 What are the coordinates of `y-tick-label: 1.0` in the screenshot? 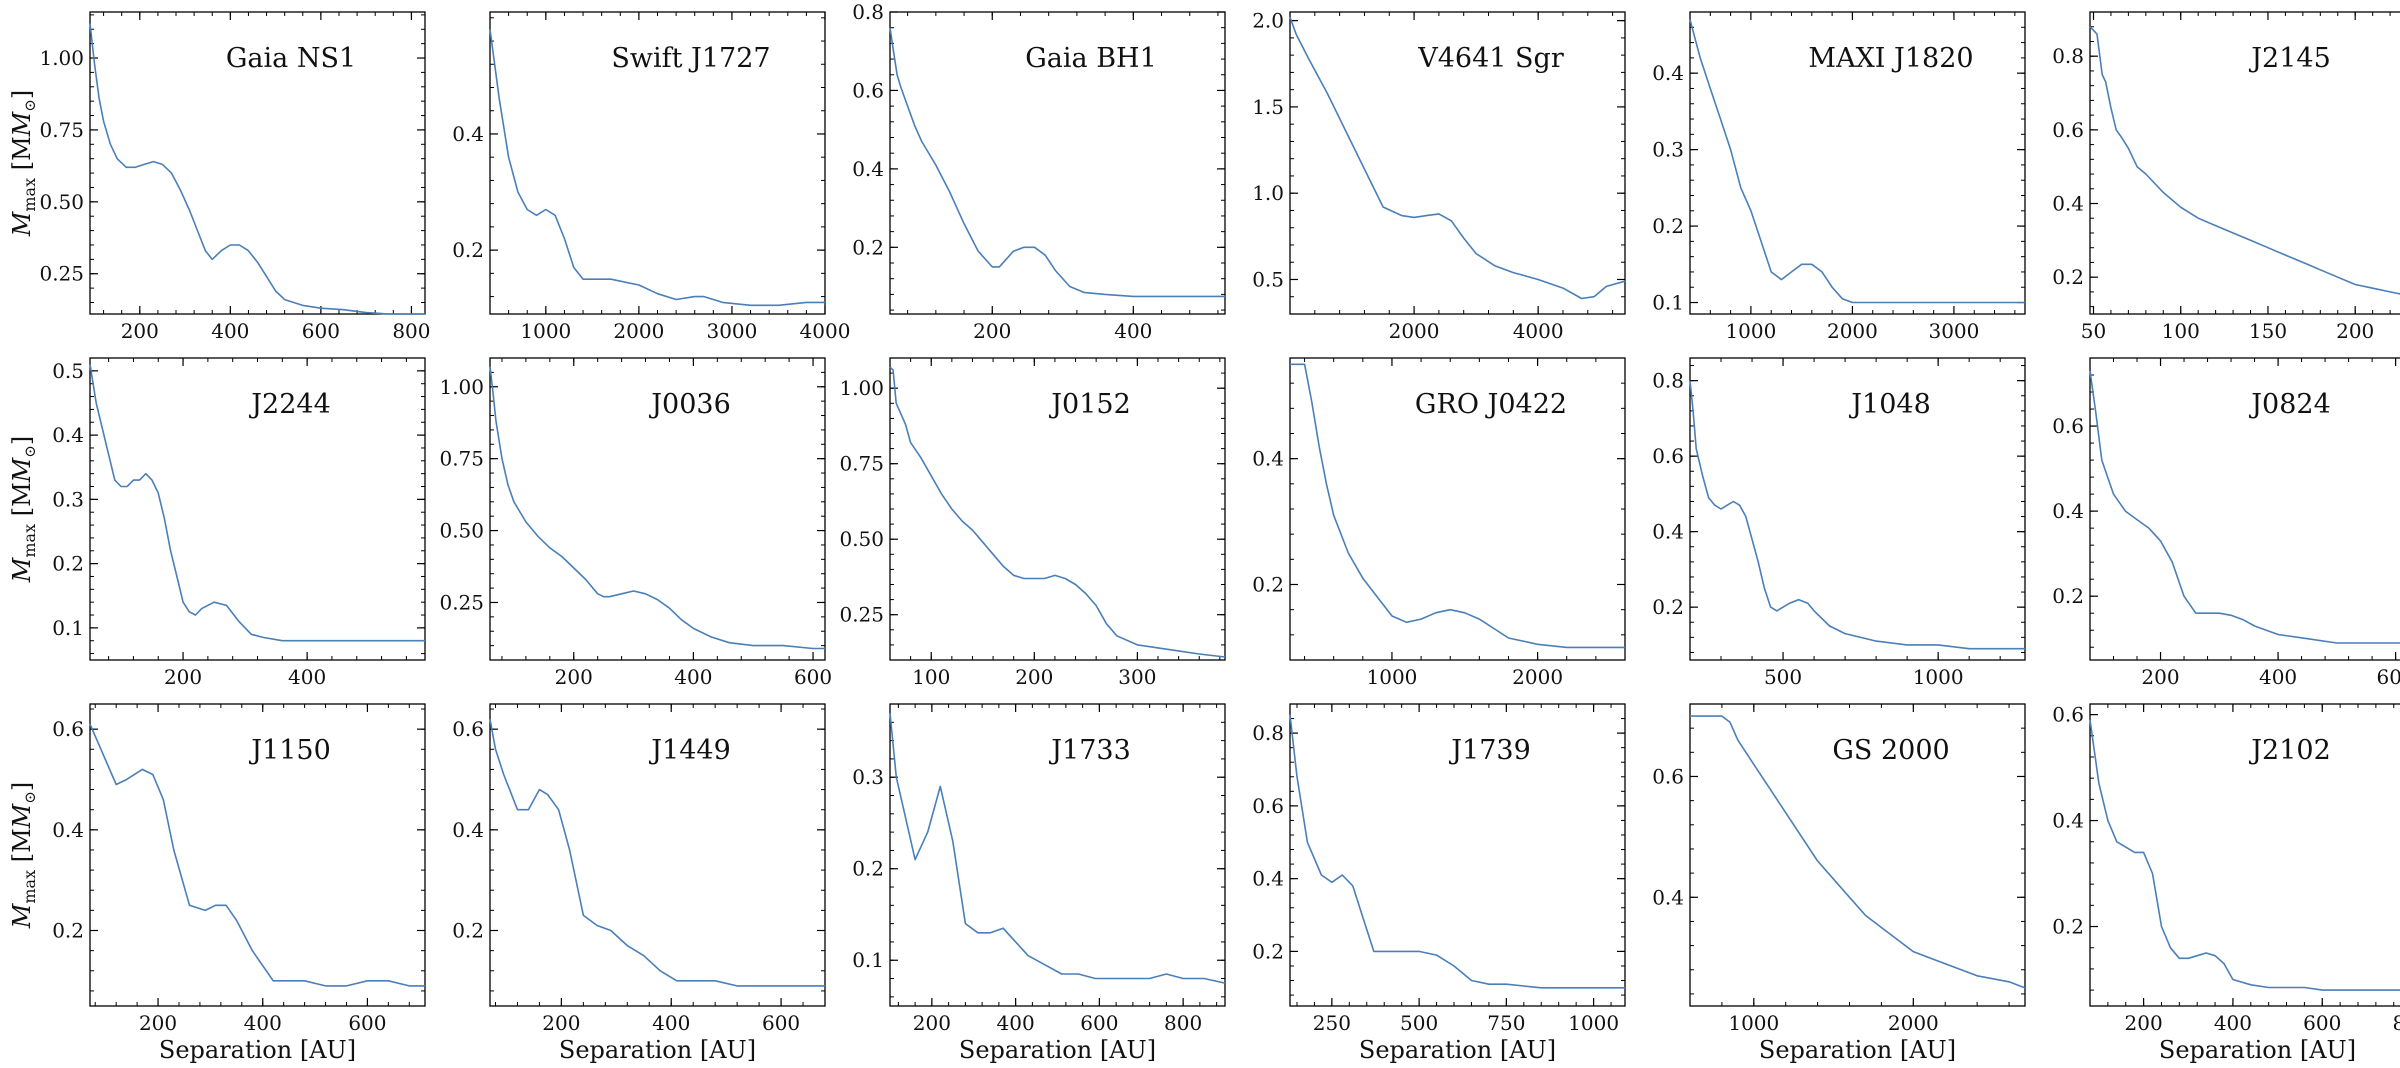 It's located at (1268, 193).